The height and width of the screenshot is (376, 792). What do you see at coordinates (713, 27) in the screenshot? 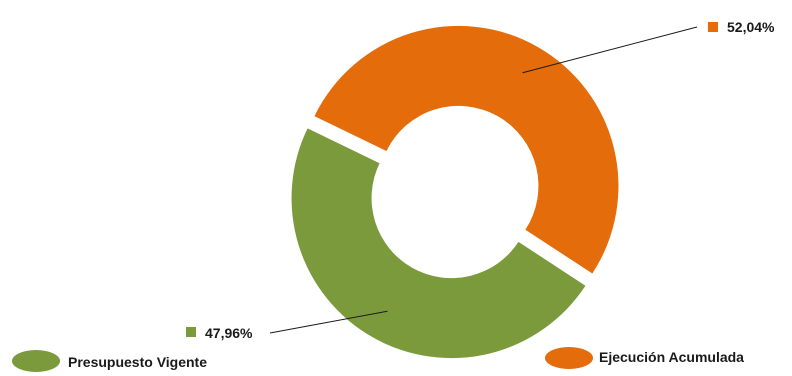
I see `data-label-marker-ejecucion` at bounding box center [713, 27].